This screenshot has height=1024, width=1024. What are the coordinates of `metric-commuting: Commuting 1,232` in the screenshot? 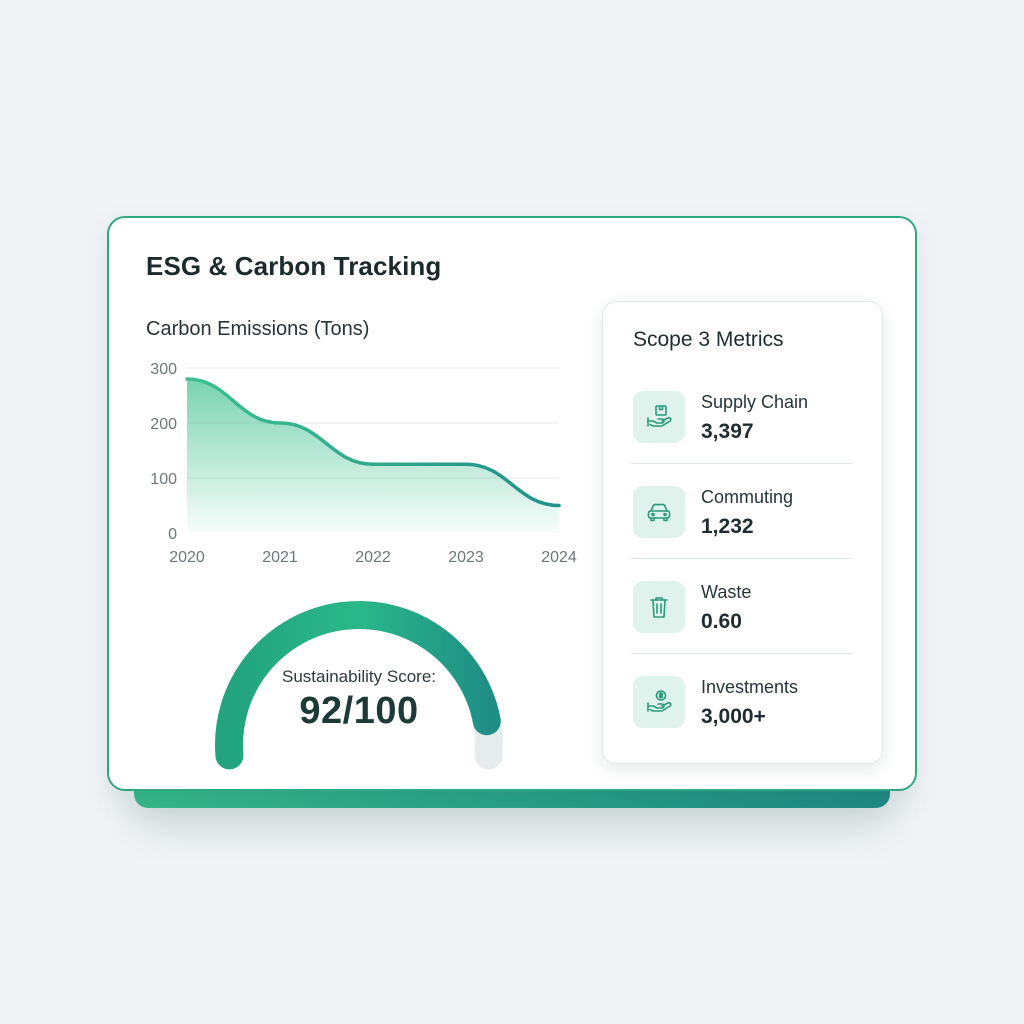 It's located at (742, 533).